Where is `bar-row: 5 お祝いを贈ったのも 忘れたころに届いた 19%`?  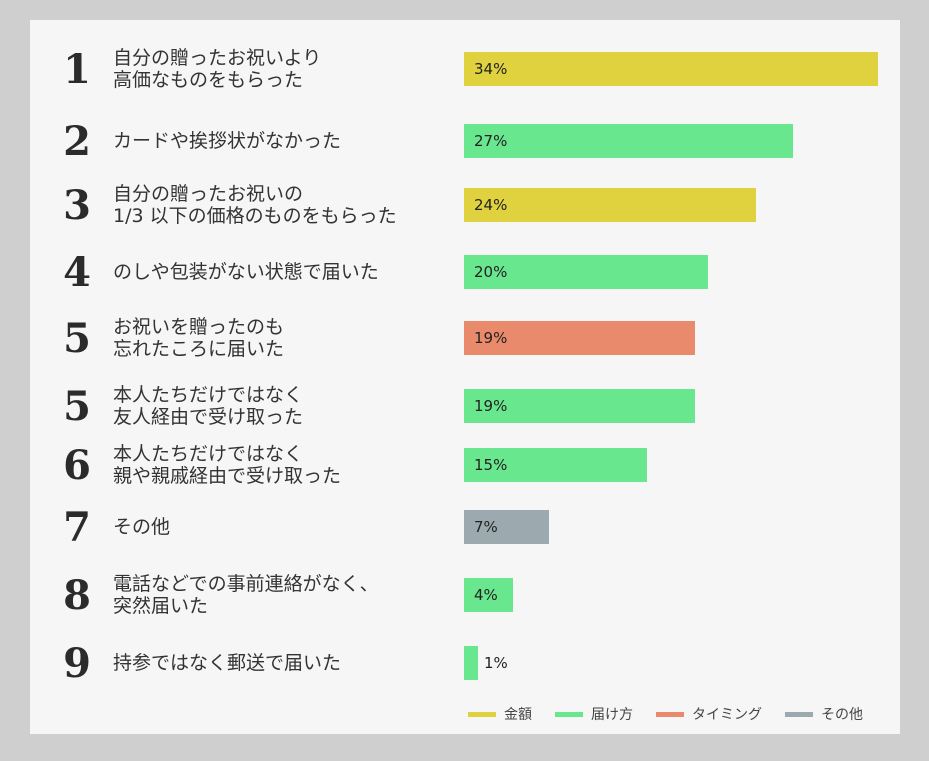
bar-row: 5 お祝いを贈ったのも 忘れたころに届いた 19% is located at coordinates (465, 338).